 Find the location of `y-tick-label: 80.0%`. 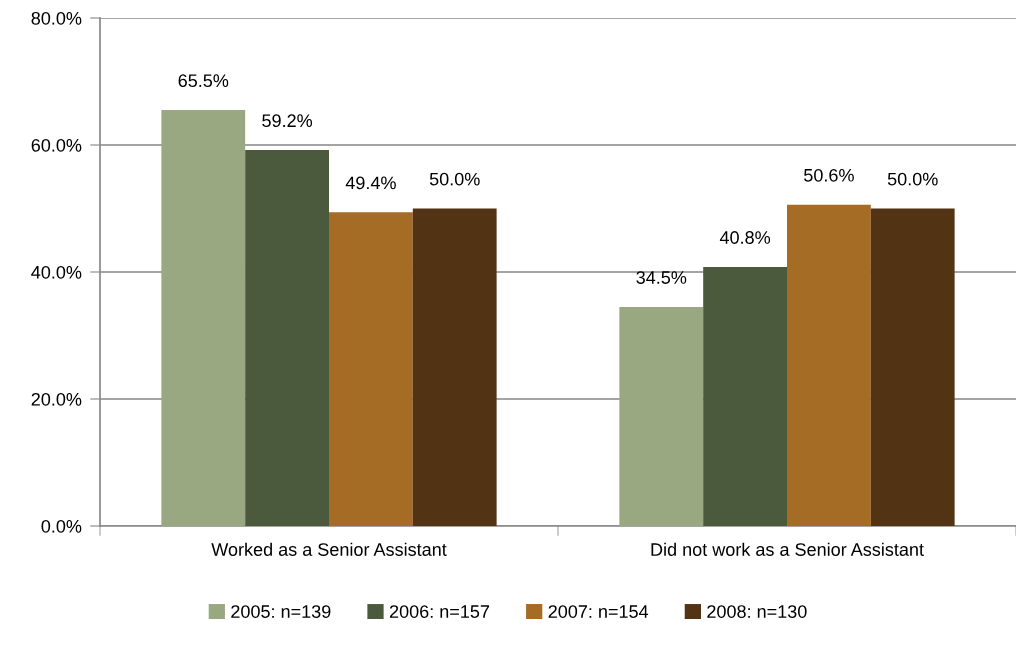

y-tick-label: 80.0% is located at coordinates (56, 18).